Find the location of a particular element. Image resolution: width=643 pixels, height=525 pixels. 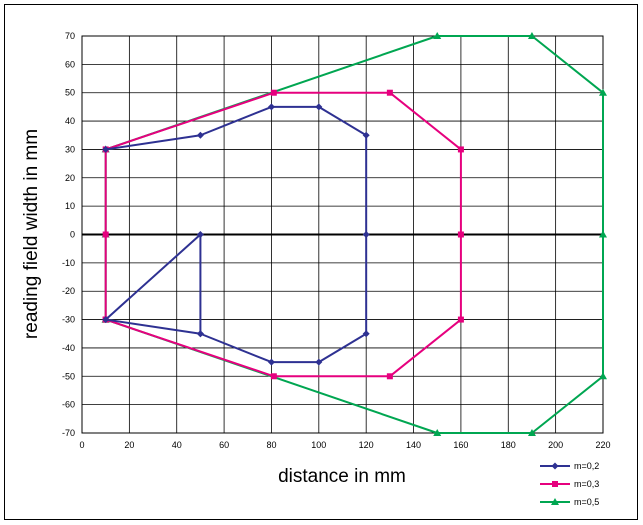

series-point-m=0,3-9 is located at coordinates (273, 376).